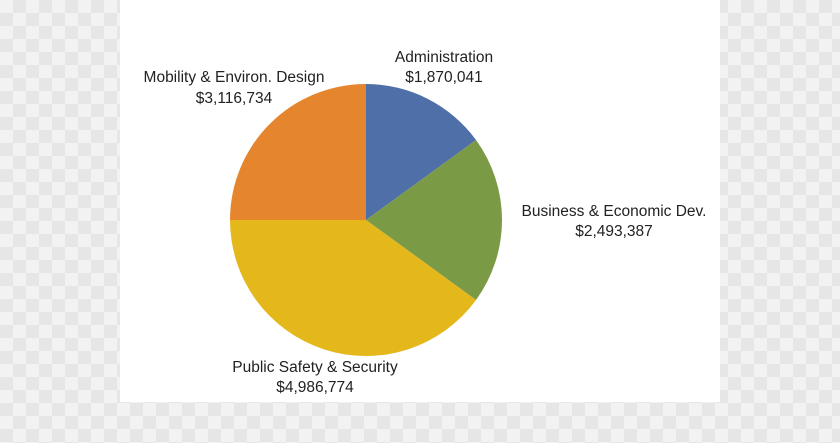  What do you see at coordinates (234, 77) in the screenshot?
I see `slice-label-mobility-environ-design: Mobility & Environ. Design` at bounding box center [234, 77].